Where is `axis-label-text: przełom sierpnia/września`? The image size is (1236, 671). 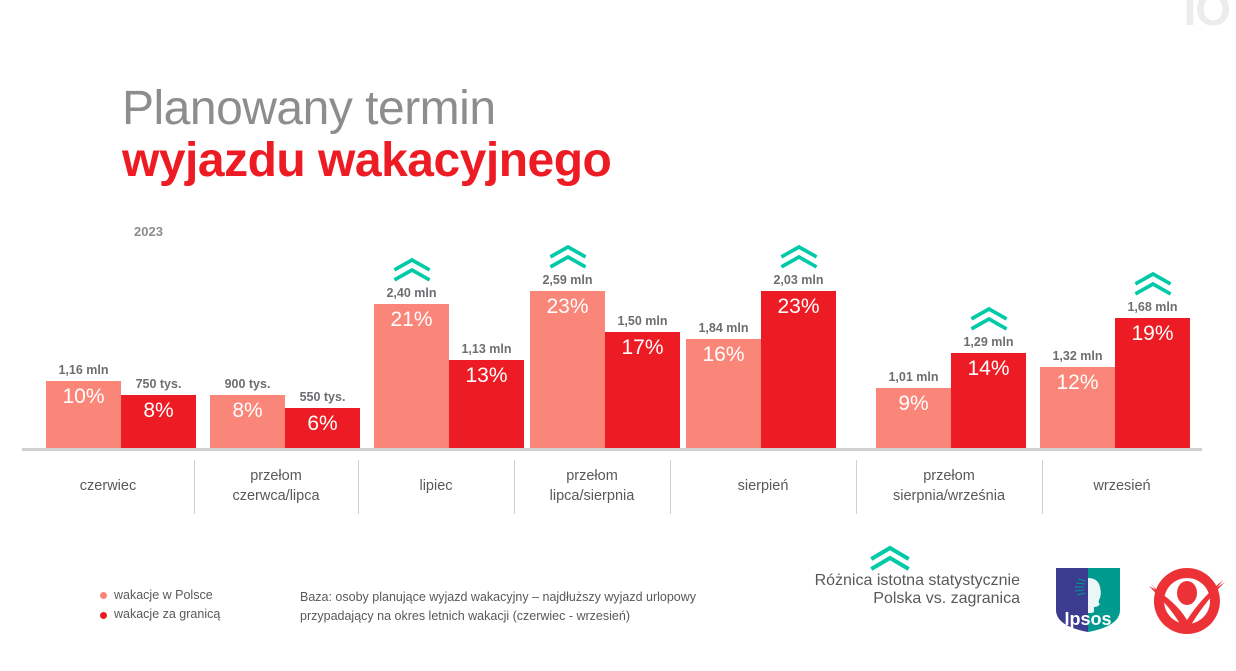
axis-label-text: przełom sierpnia/września is located at coordinates (949, 486).